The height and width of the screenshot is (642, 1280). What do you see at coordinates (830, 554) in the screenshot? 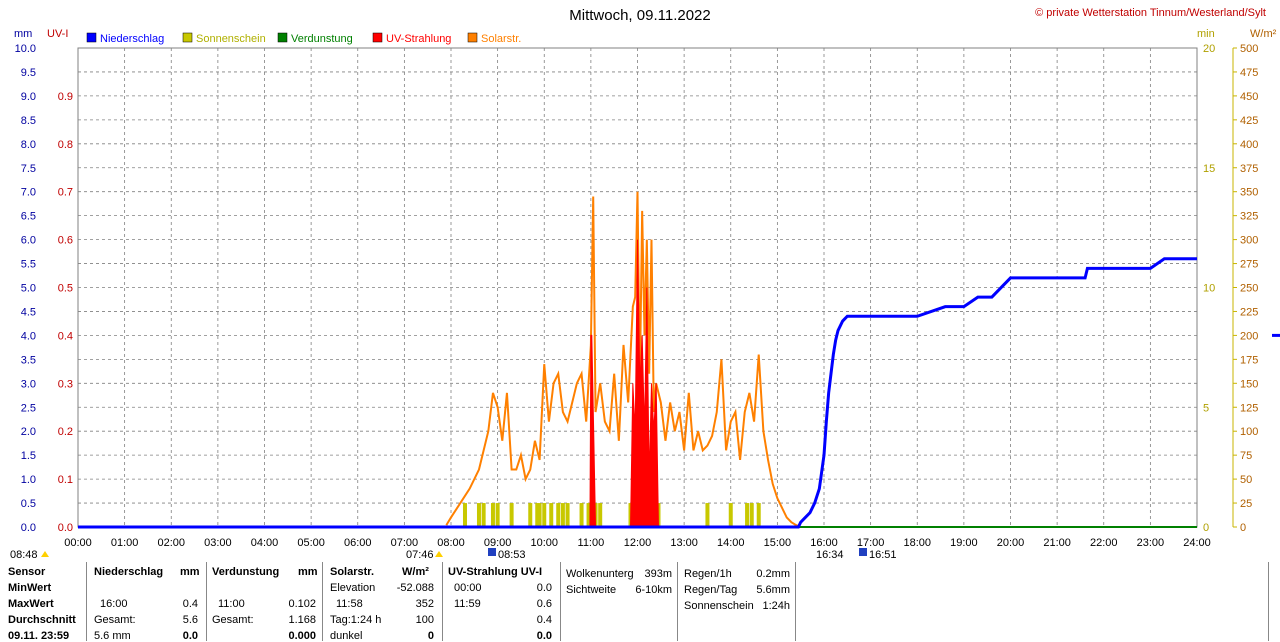
I see `sunset-time-left: 16:34` at bounding box center [830, 554].